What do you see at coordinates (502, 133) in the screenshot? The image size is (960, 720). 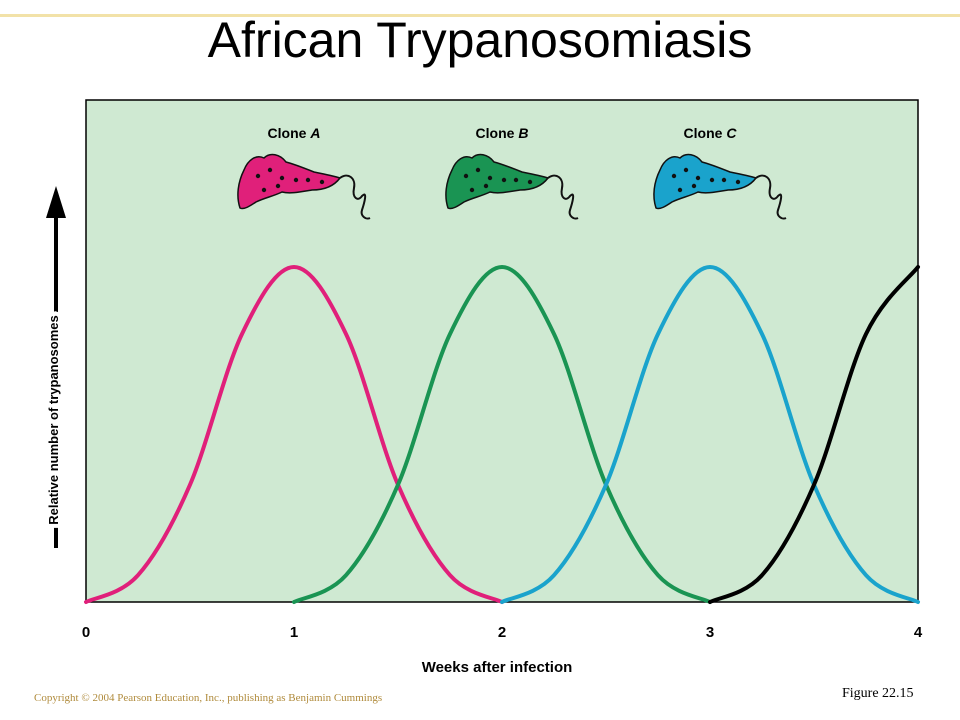 I see `clone-label: Clone B` at bounding box center [502, 133].